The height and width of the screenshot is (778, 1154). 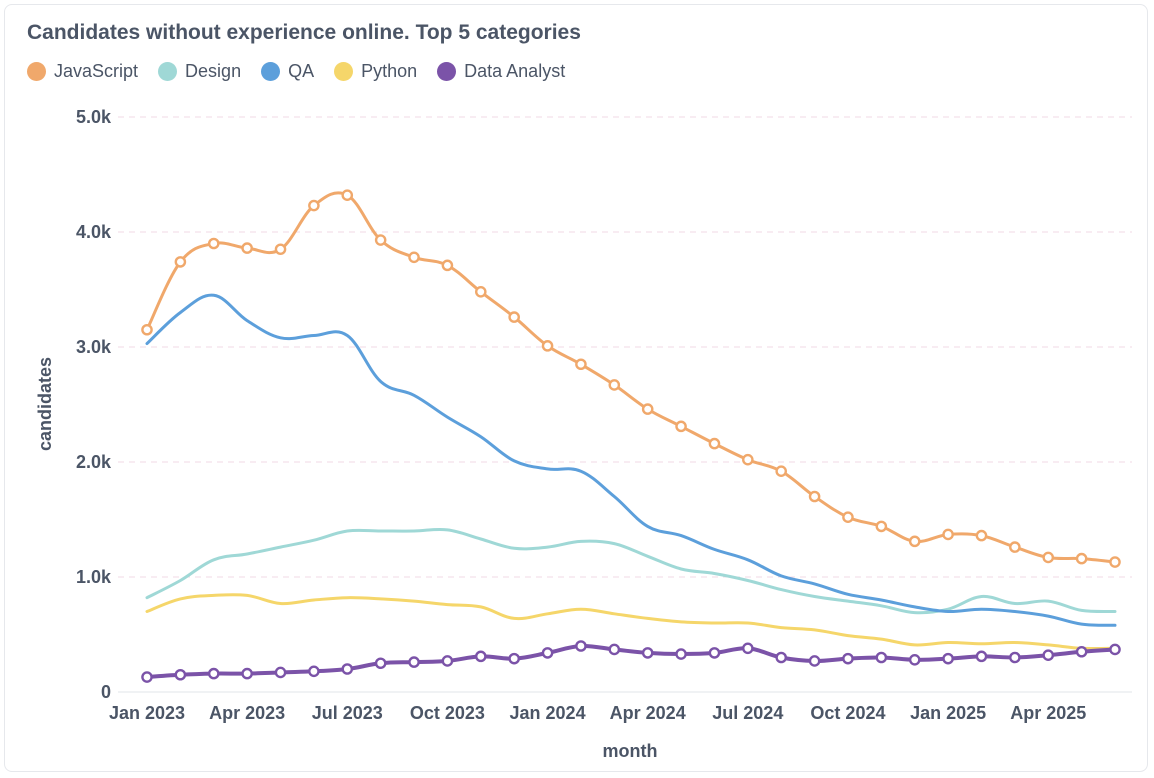 I want to click on x-tick-label: Apr 2023, so click(x=247, y=713).